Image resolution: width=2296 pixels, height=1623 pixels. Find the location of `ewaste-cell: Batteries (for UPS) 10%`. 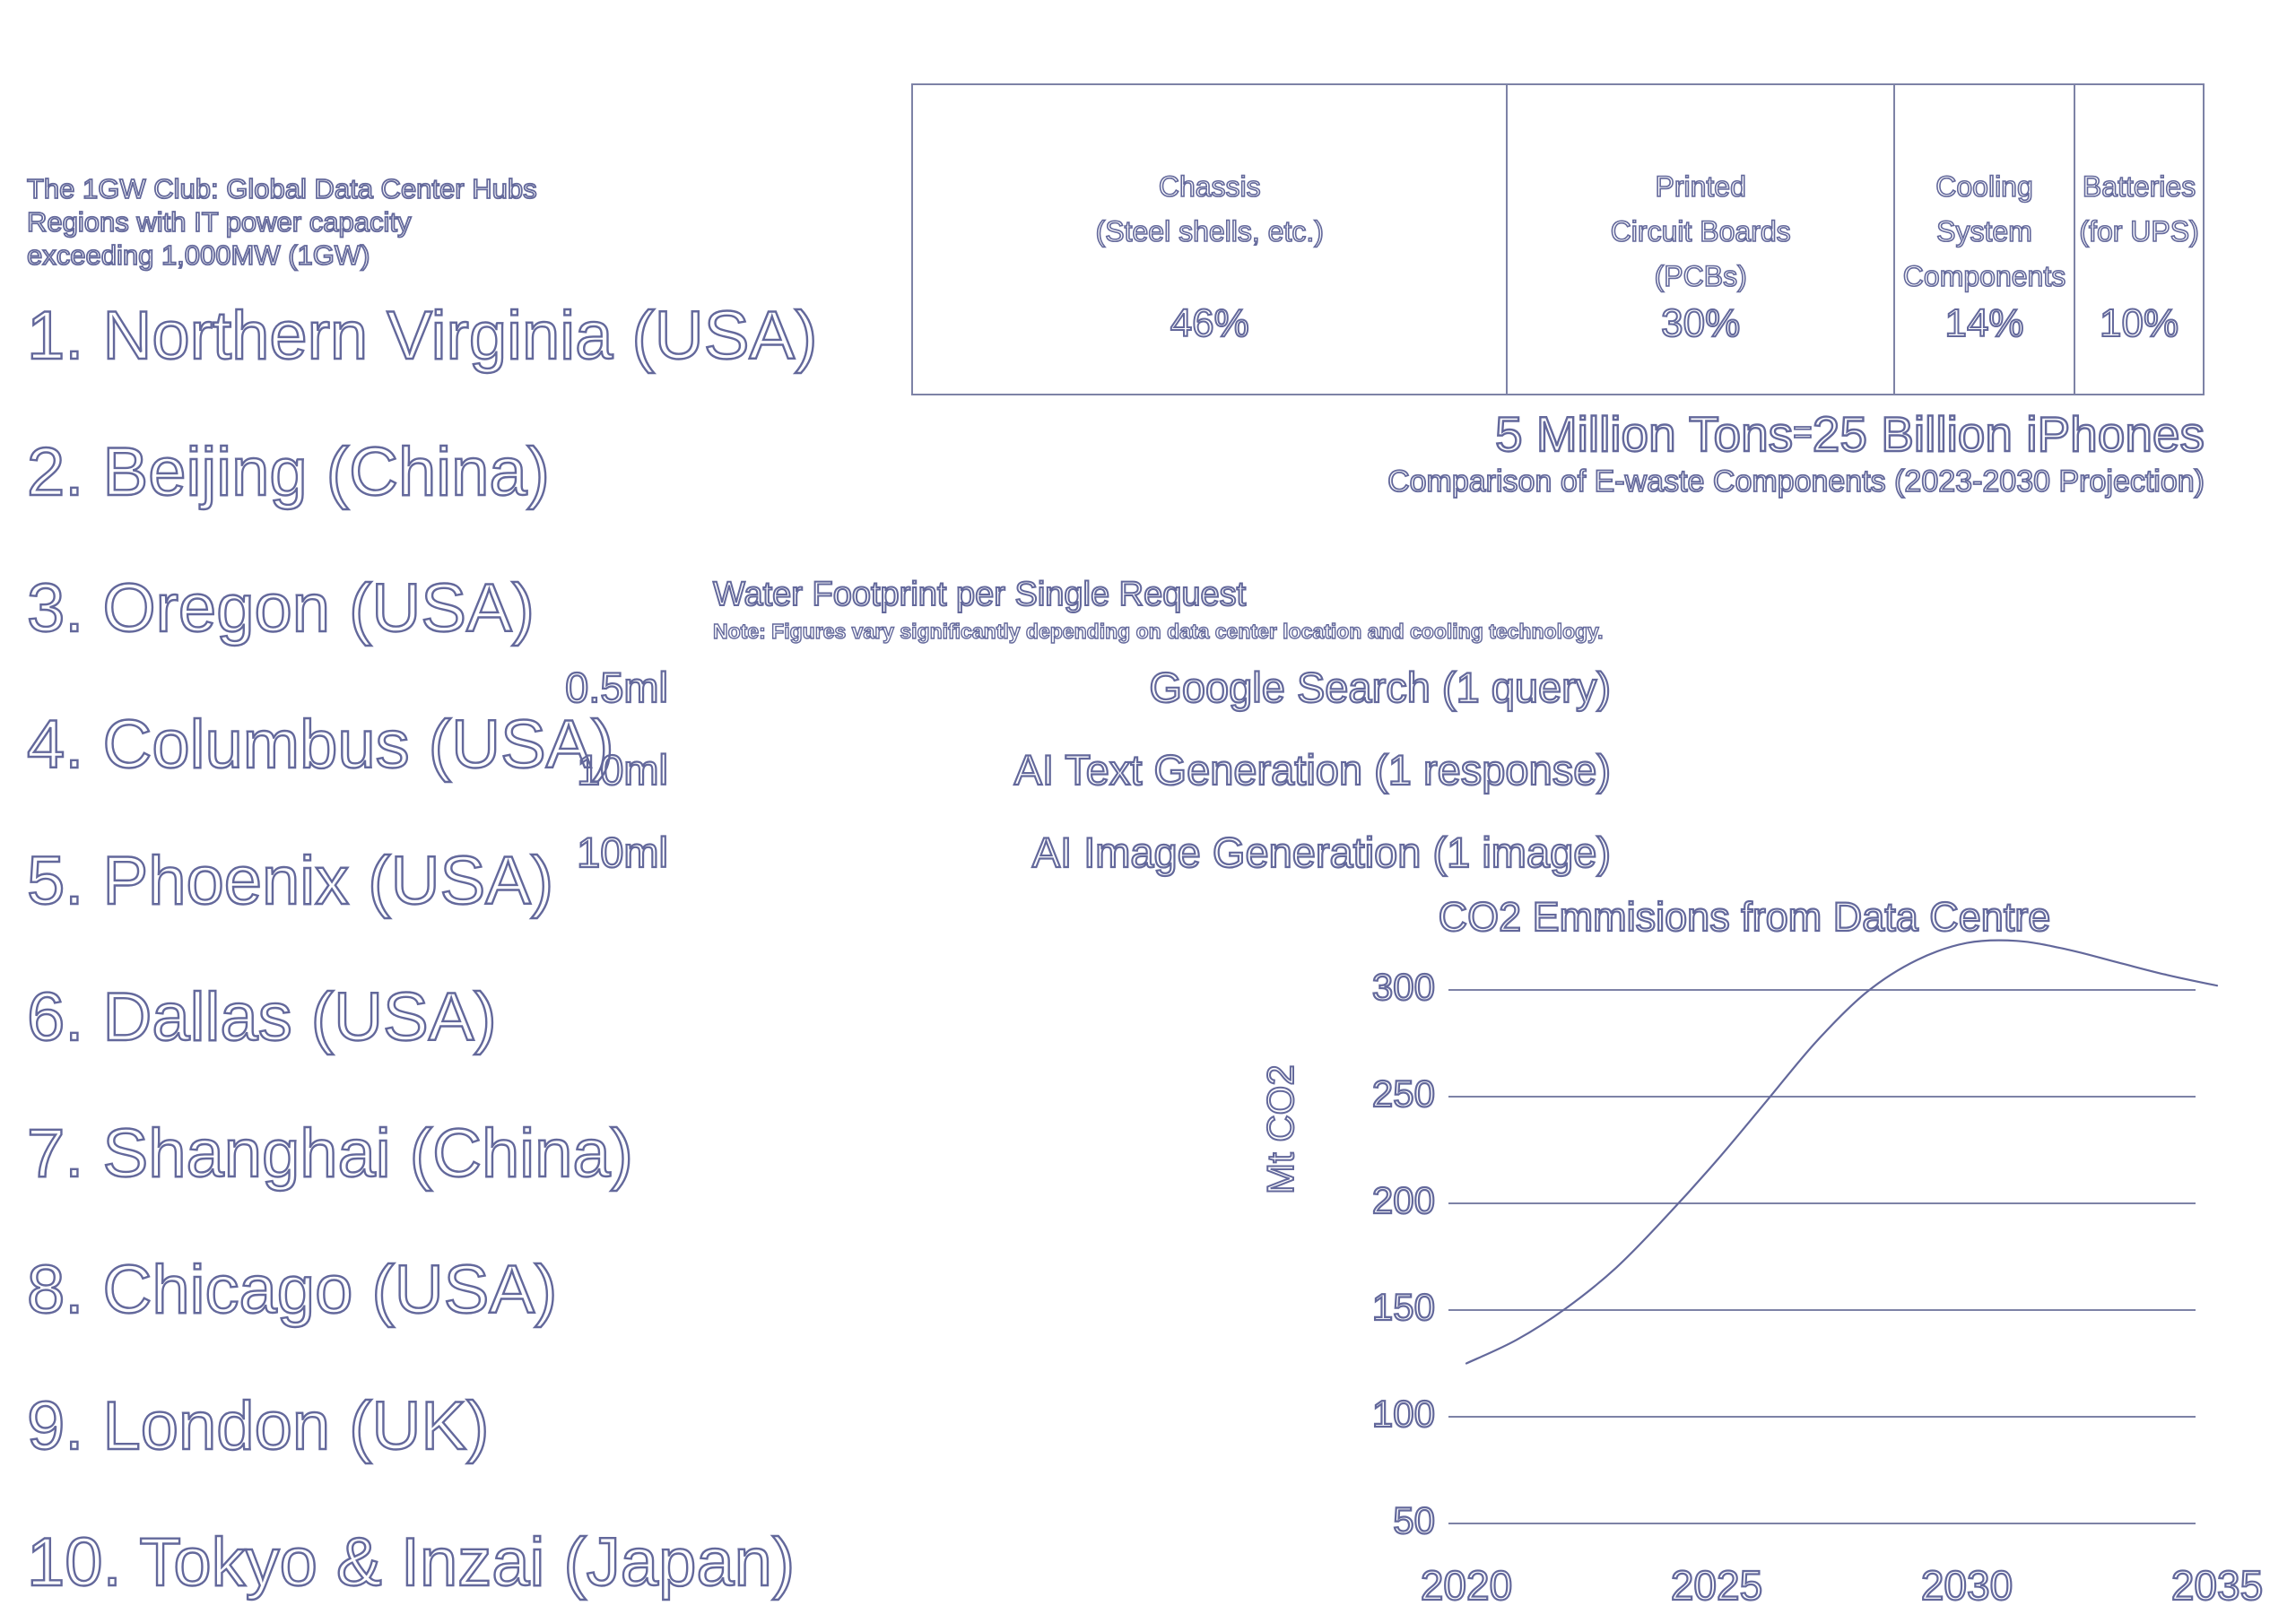

ewaste-cell: Batteries (for UPS) 10% is located at coordinates (2138, 239).